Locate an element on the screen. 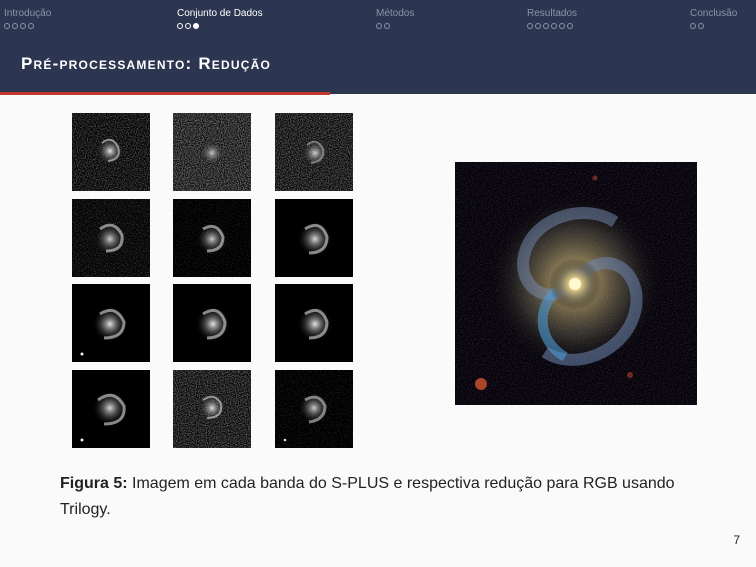 This screenshot has height=567, width=756. figure-caption-label: Figura 5: is located at coordinates (94, 483).